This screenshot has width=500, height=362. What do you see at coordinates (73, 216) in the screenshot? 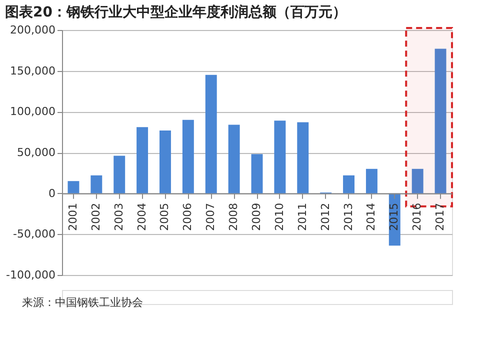
I see `x-tick-label: 2001` at bounding box center [73, 216].